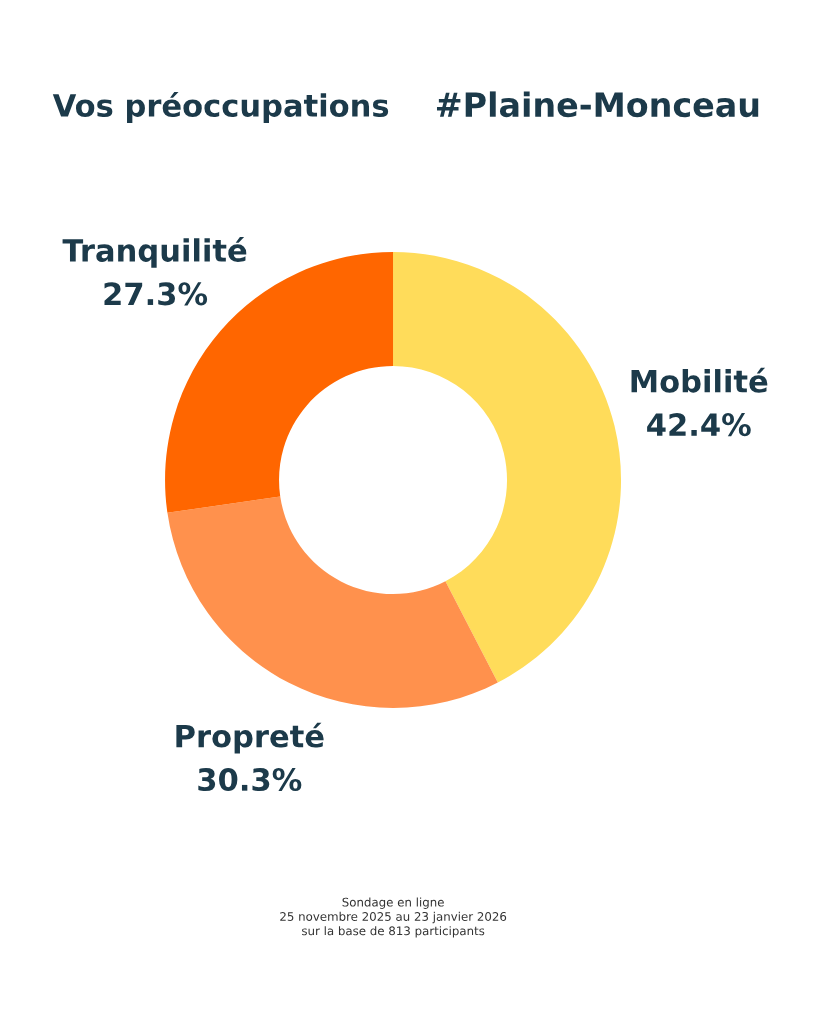 The width and height of the screenshot is (819, 1024). Describe the element at coordinates (699, 380) in the screenshot. I see `slice-label: Mobilité` at that location.